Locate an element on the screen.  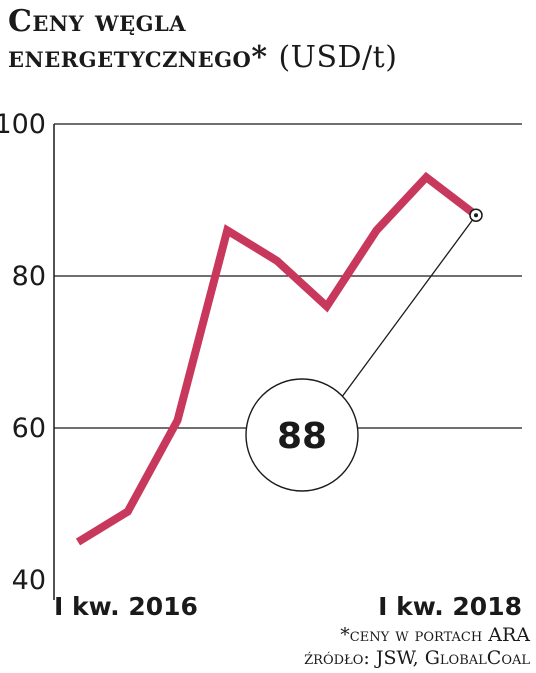
footnote-source: źródło: JSW, GlobalCoal is located at coordinates (417, 658).